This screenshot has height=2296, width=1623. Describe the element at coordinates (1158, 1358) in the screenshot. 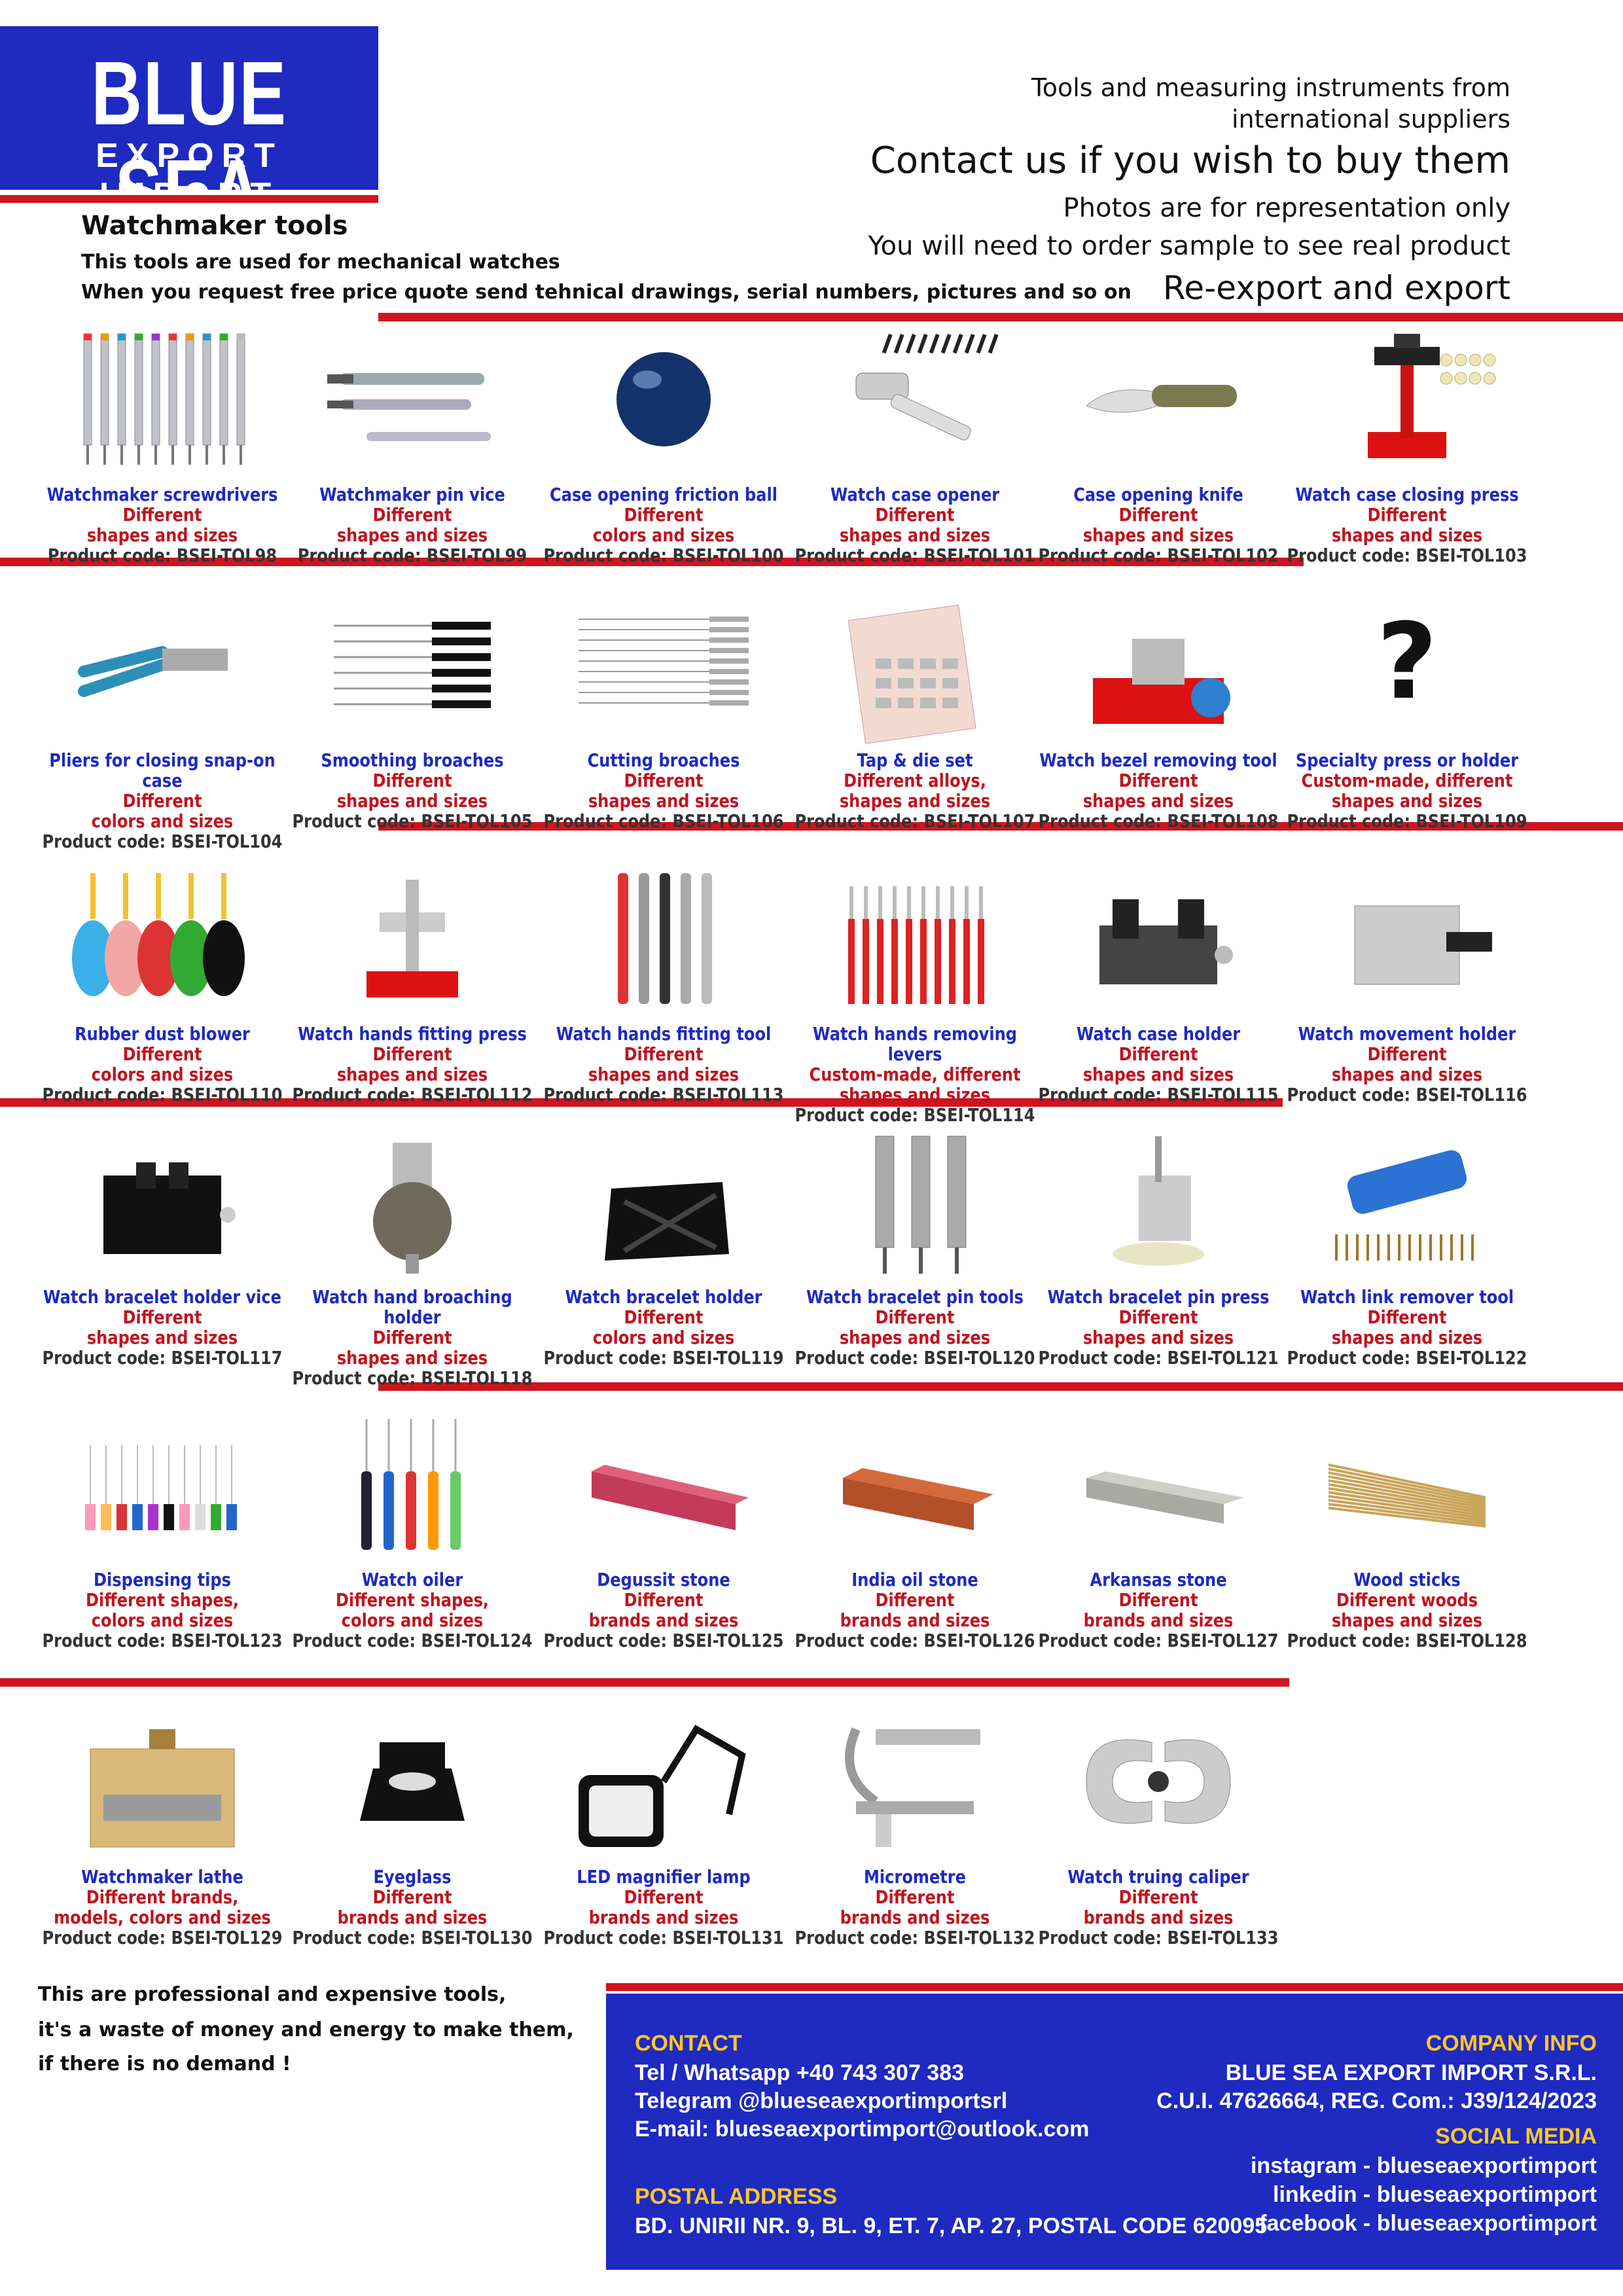

I see `product-code: Product code: BSEI-TOL121` at that location.